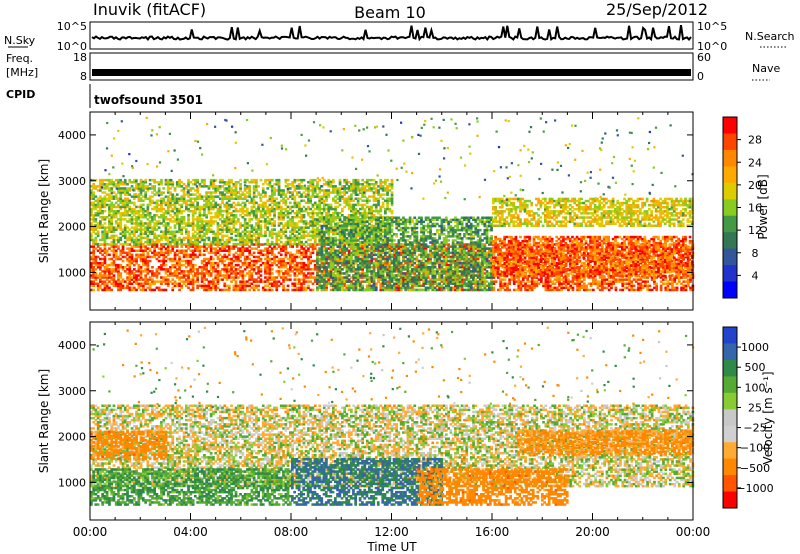  I want to click on nsky-label: N.Sky, so click(20, 40).